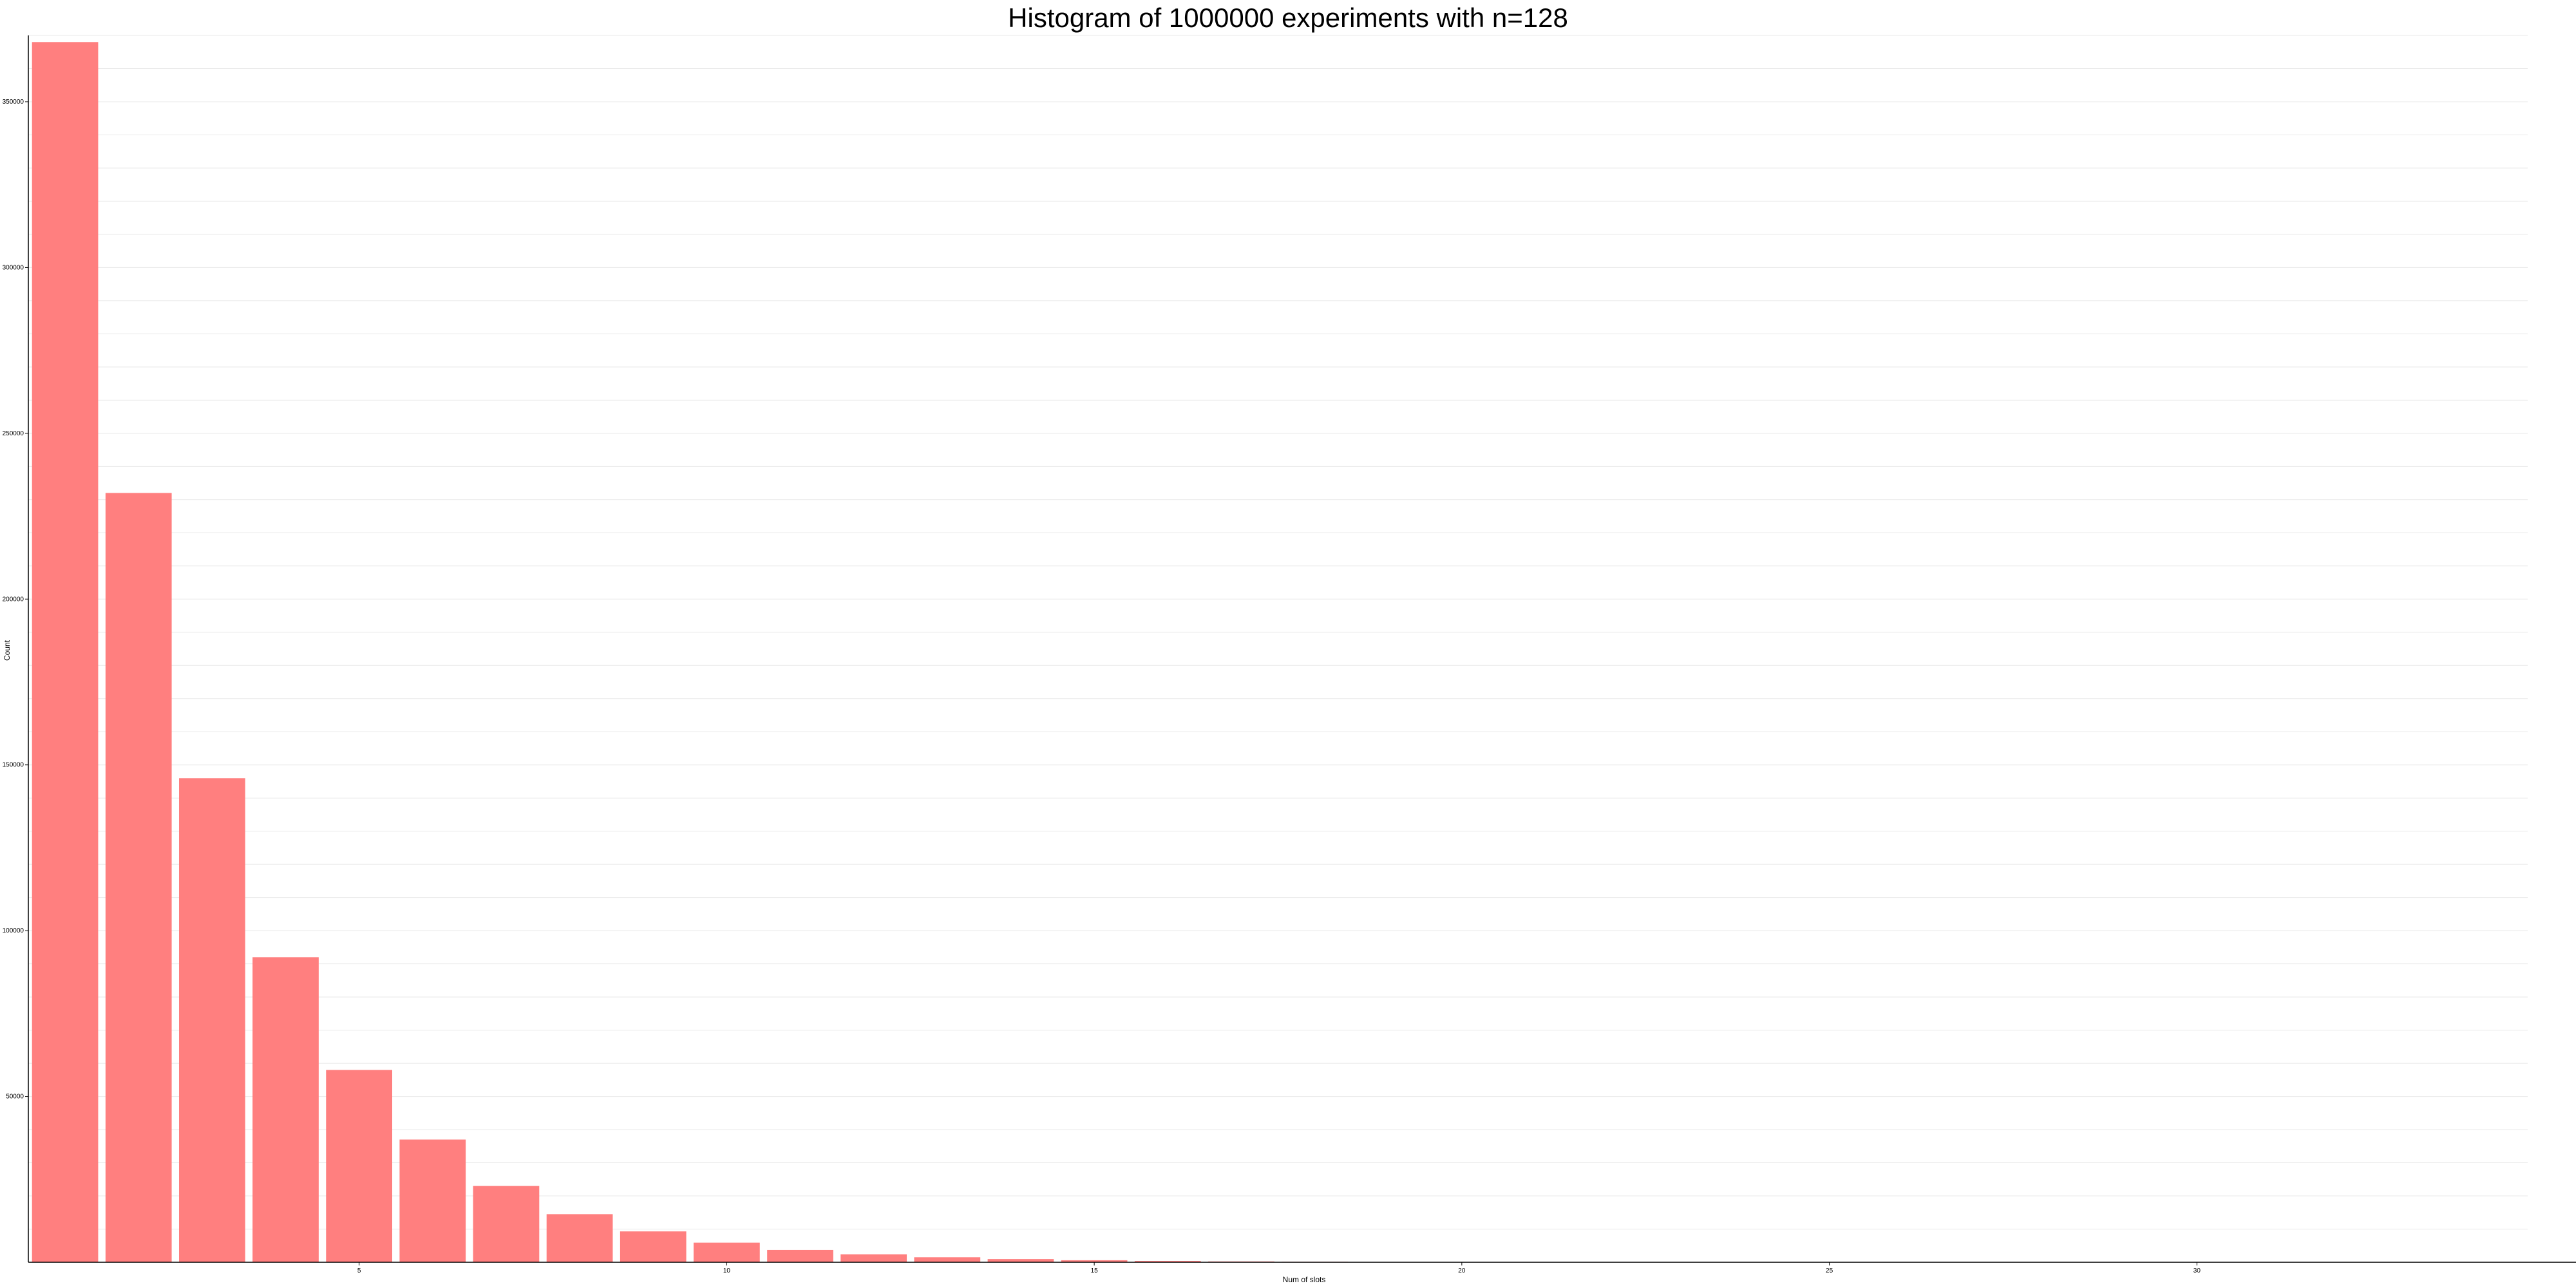 Image resolution: width=2576 pixels, height=1288 pixels. What do you see at coordinates (13, 599) in the screenshot?
I see `y-tick-label: 200000` at bounding box center [13, 599].